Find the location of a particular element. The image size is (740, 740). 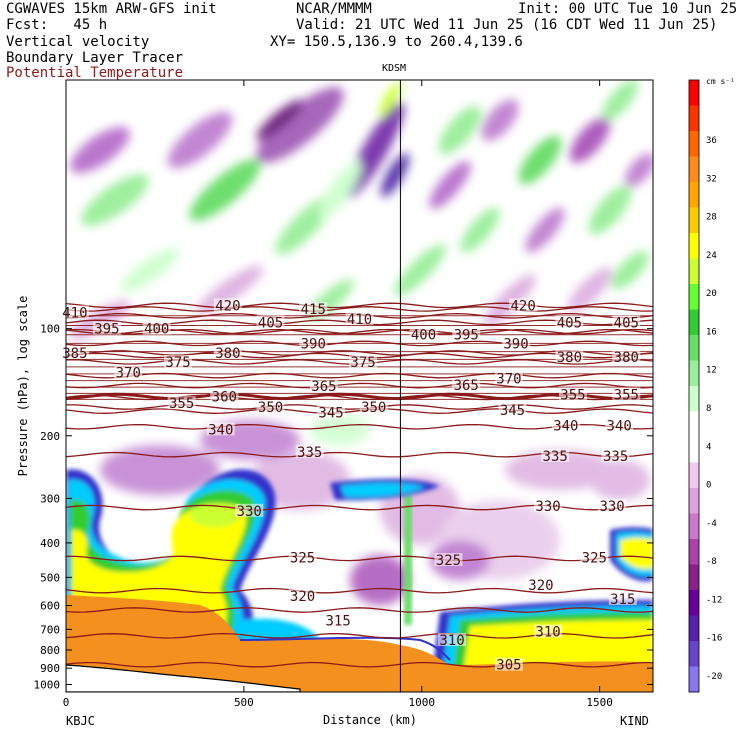

x-tick-label: 500 is located at coordinates (244, 702).